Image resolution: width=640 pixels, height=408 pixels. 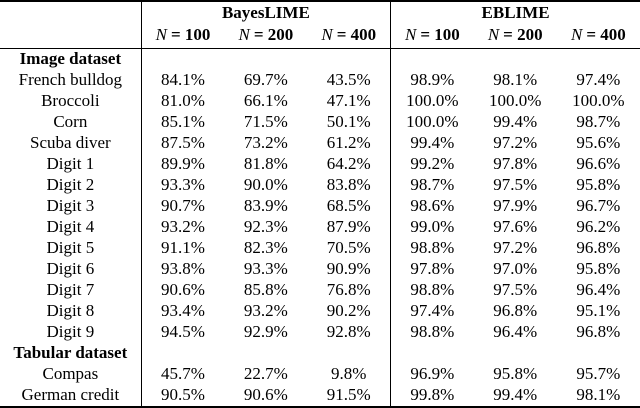 What do you see at coordinates (348, 248) in the screenshot?
I see `cell-value: 70.5%` at bounding box center [348, 248].